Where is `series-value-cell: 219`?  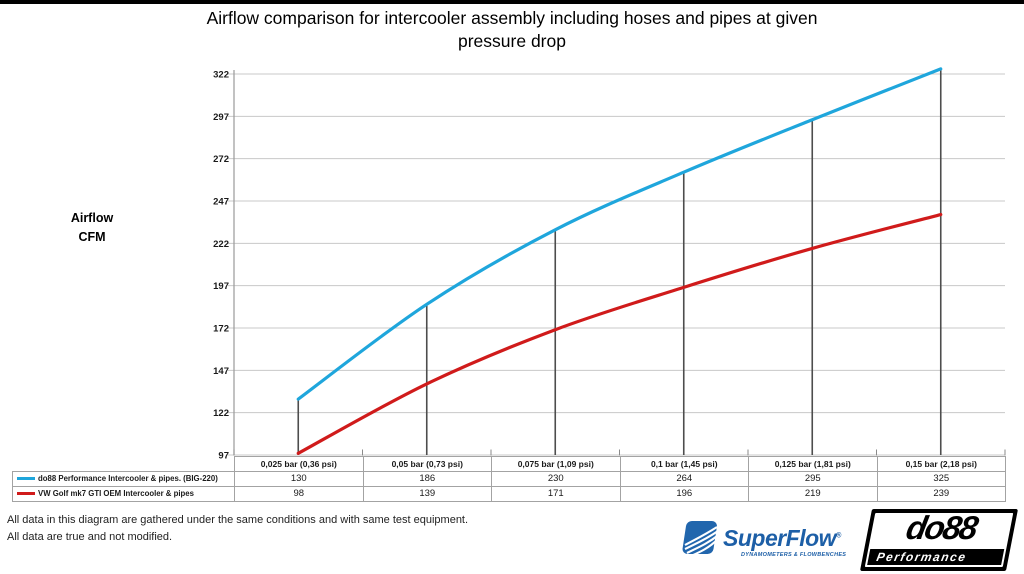
series-value-cell: 219 is located at coordinates (813, 493).